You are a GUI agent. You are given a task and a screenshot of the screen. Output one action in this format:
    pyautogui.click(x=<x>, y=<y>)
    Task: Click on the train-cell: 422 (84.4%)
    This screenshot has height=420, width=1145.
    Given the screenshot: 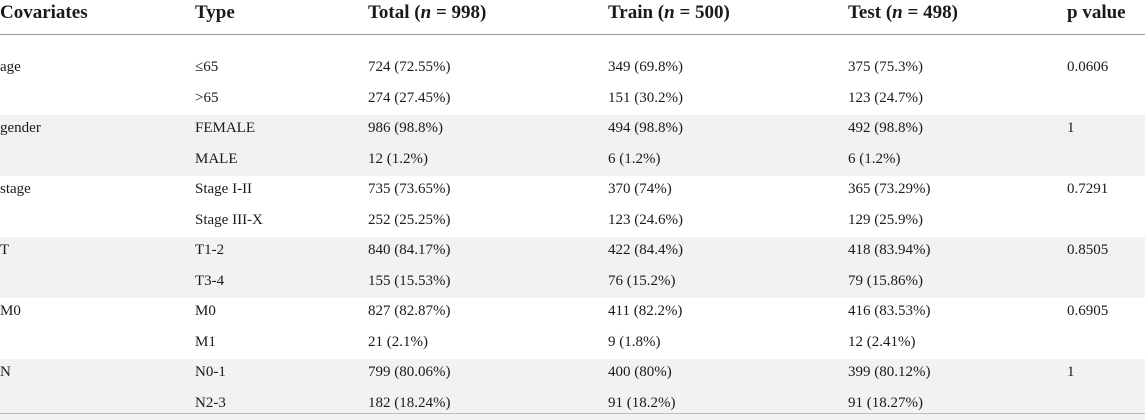 What is the action you would take?
    pyautogui.click(x=645, y=250)
    